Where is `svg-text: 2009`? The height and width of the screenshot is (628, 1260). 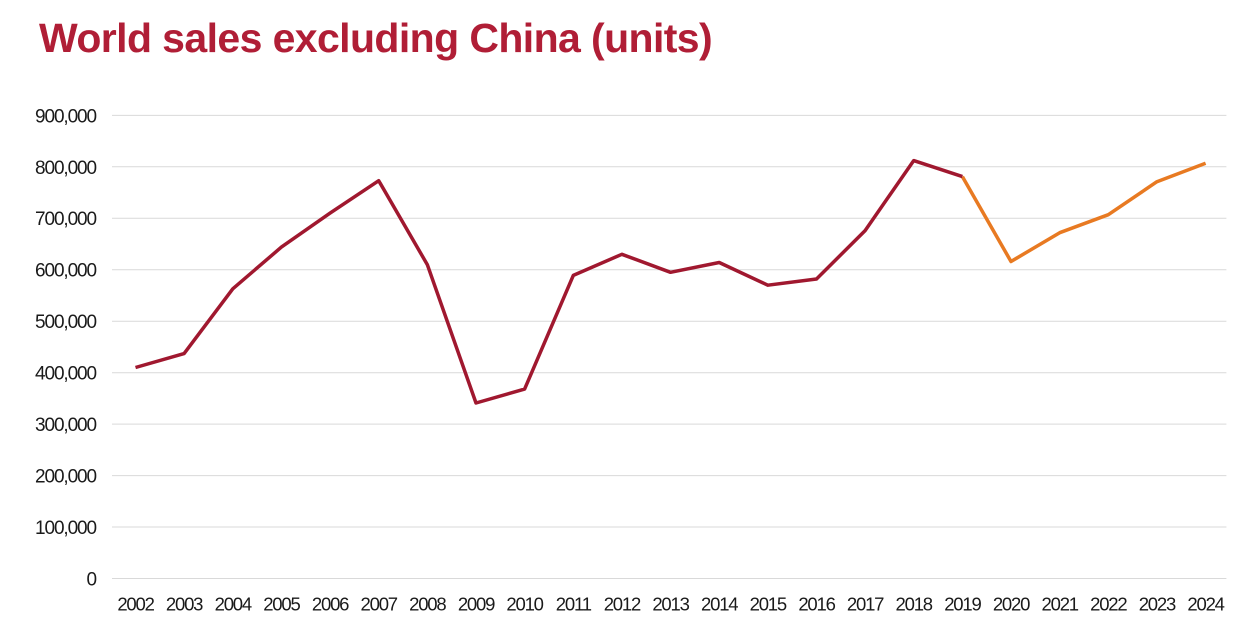
svg-text: 2009 is located at coordinates (476, 604).